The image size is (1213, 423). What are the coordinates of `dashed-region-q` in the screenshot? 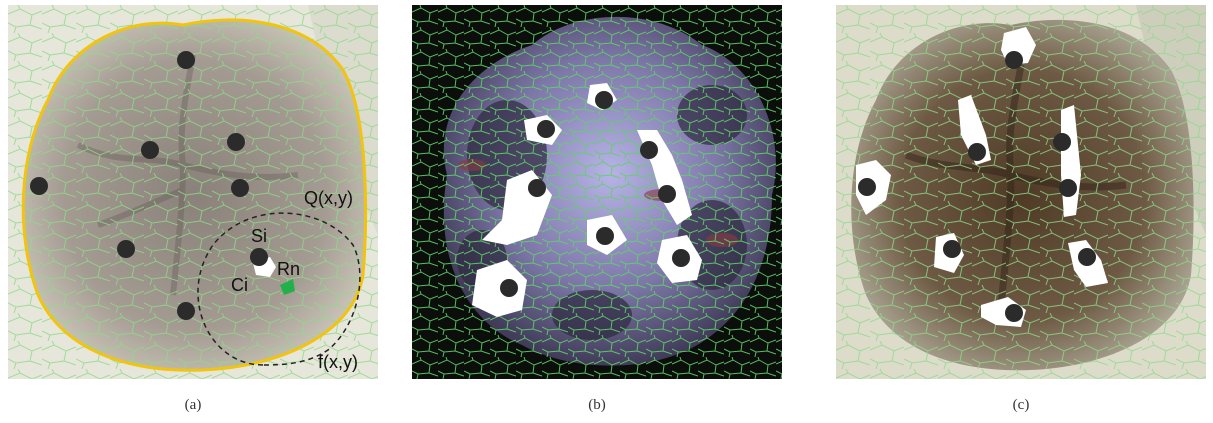 It's located at (279, 289).